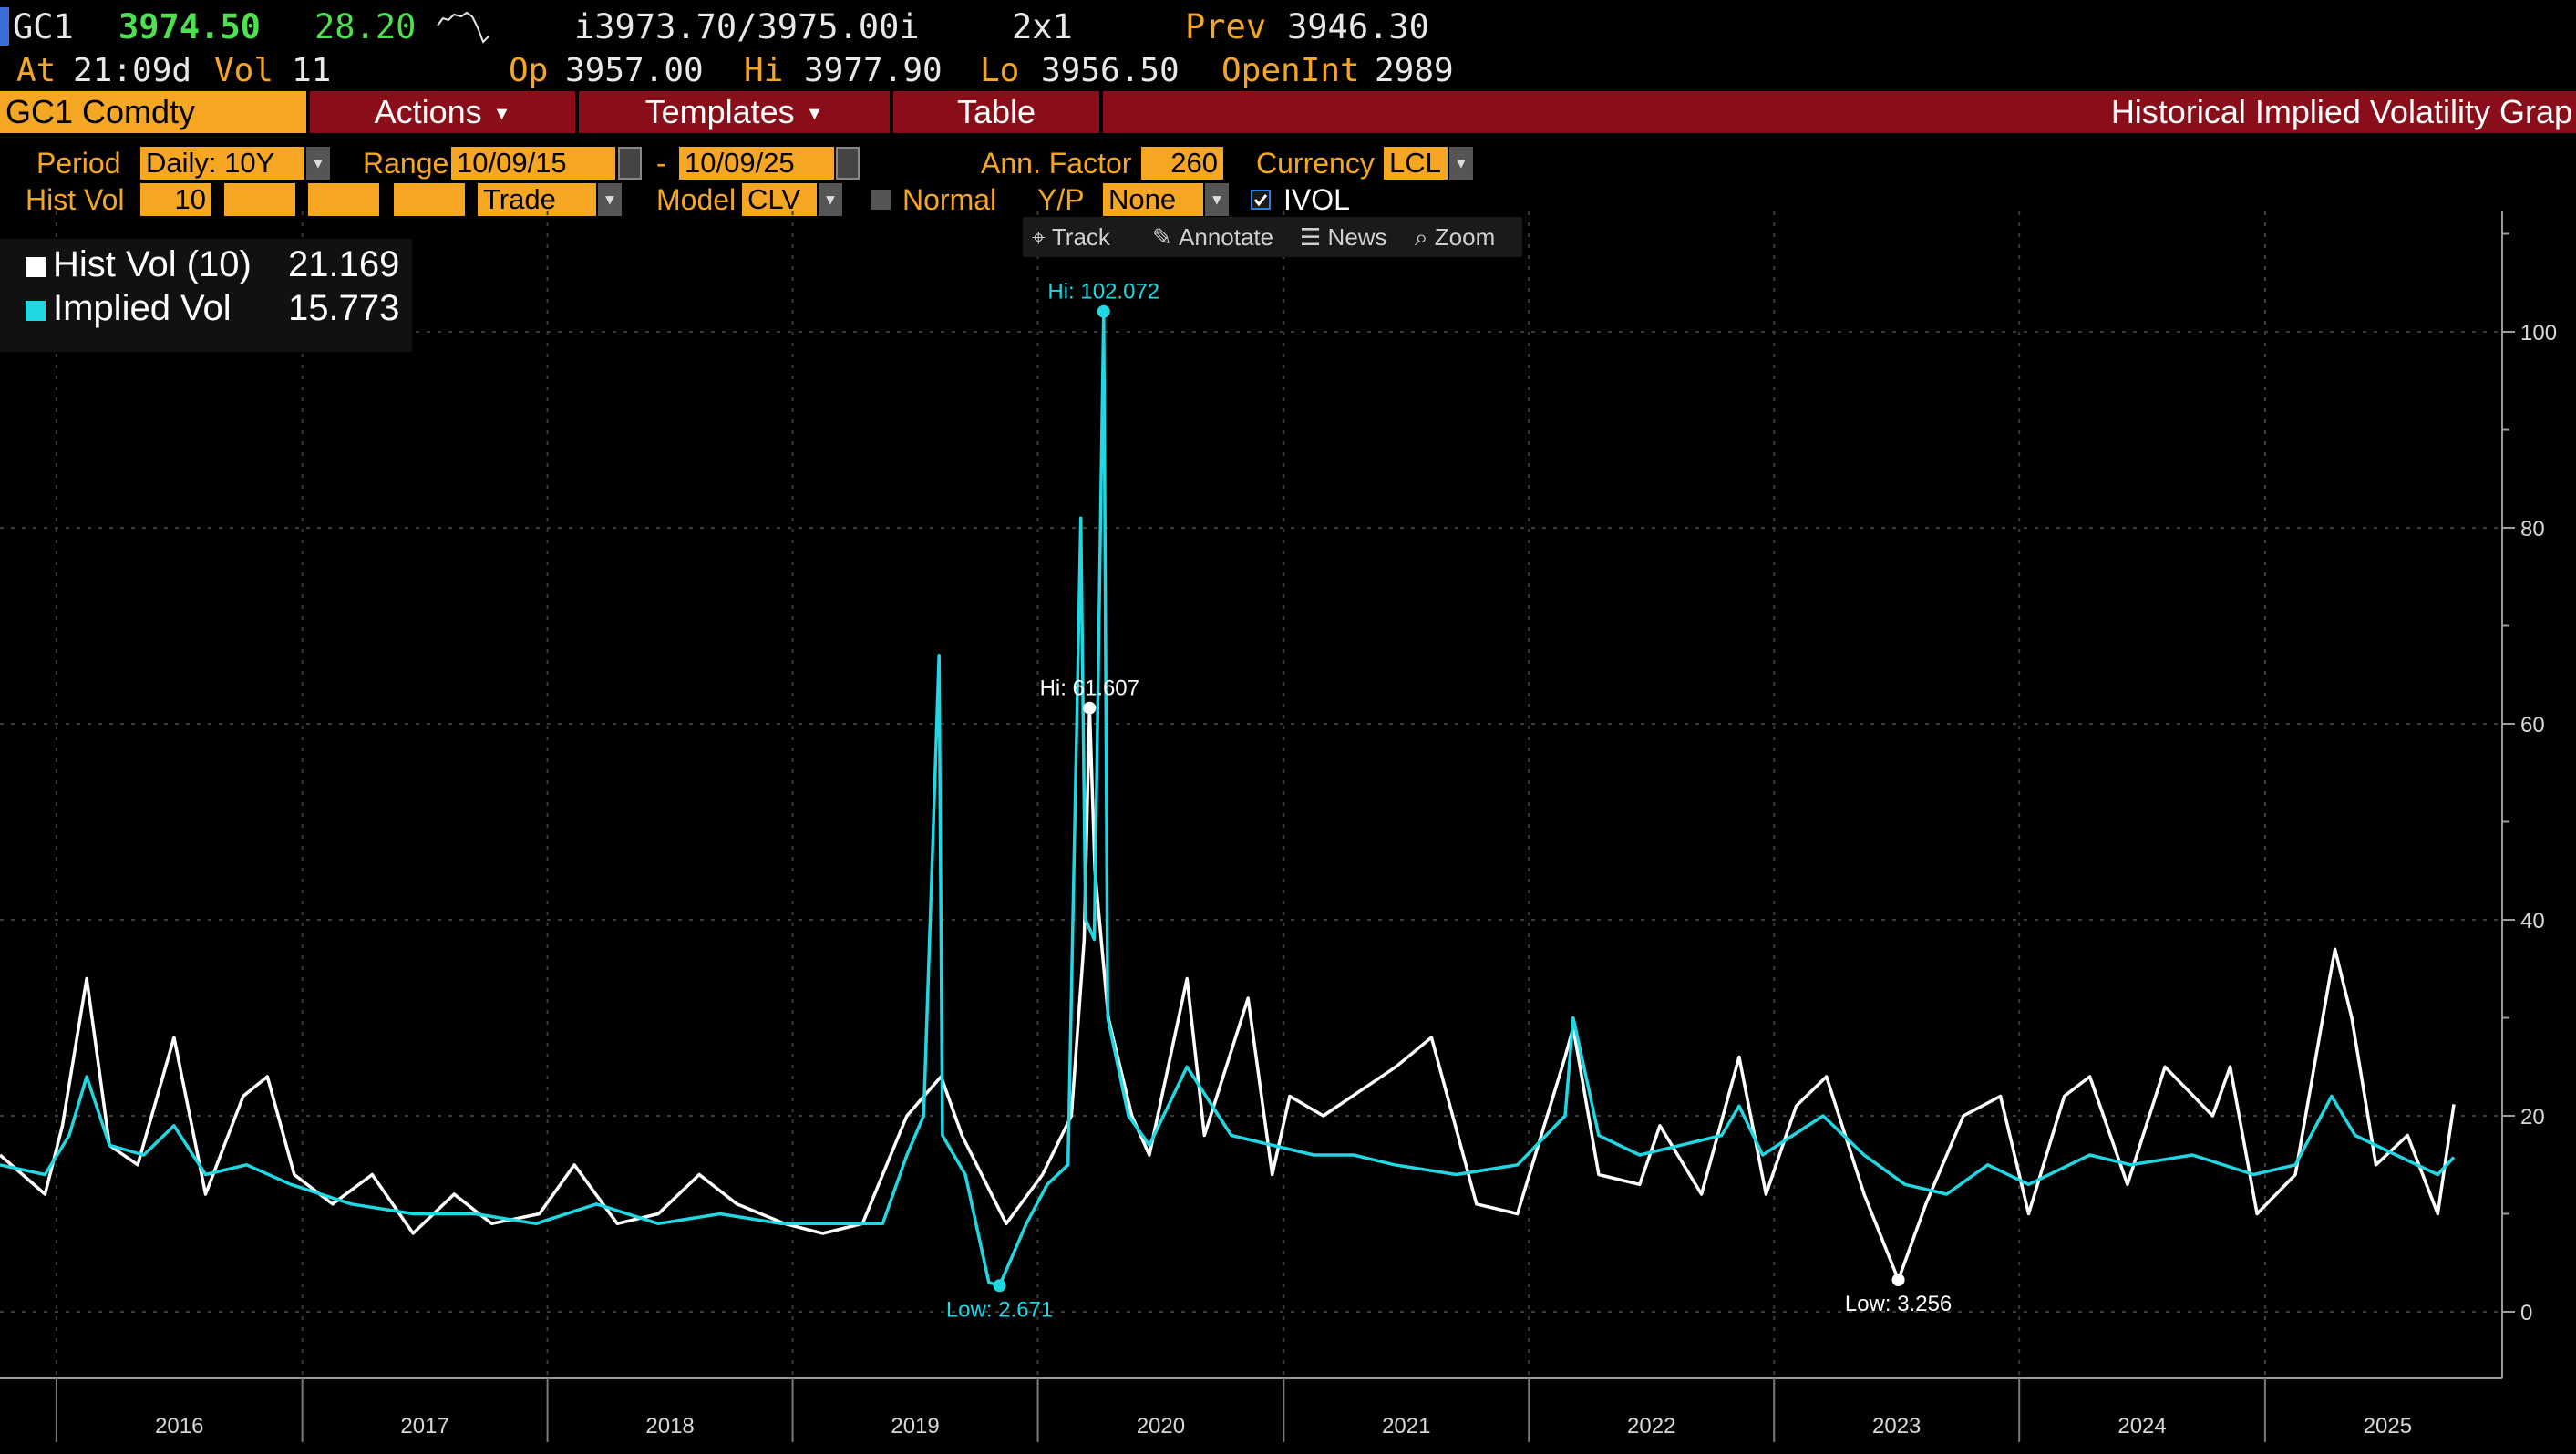  What do you see at coordinates (1056, 164) in the screenshot?
I see `ann-factor-label: Ann. Factor` at bounding box center [1056, 164].